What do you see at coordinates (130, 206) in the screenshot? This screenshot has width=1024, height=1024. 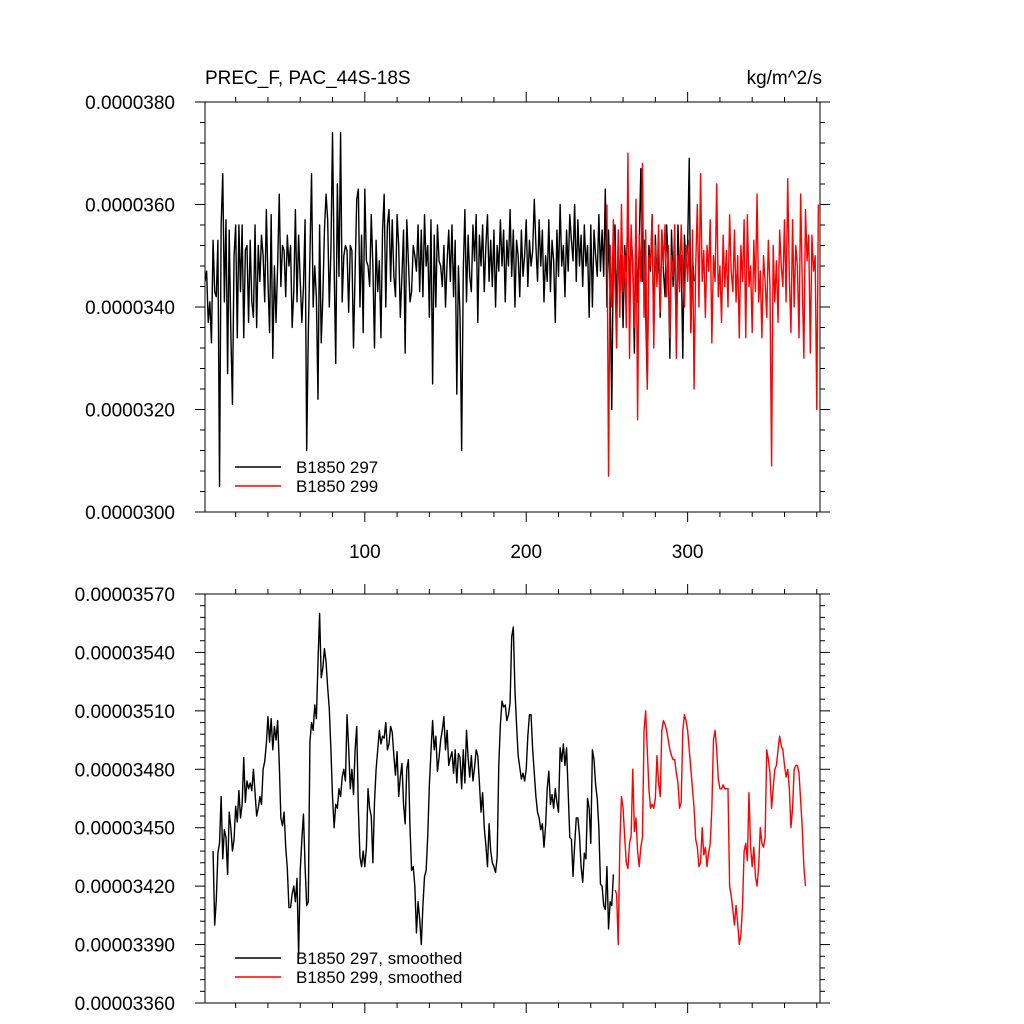 I see `y-tick-label: 0.0000360` at bounding box center [130, 206].